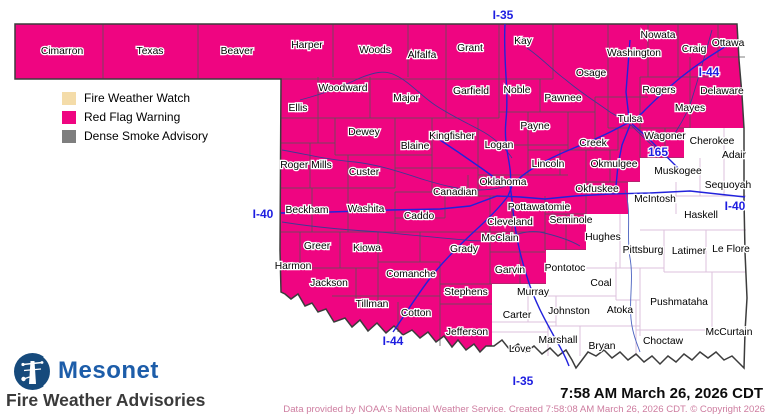 Image resolution: width=770 pixels, height=420 pixels. What do you see at coordinates (655, 199) in the screenshot?
I see `county-label-mcintosh: McIntosh` at bounding box center [655, 199].